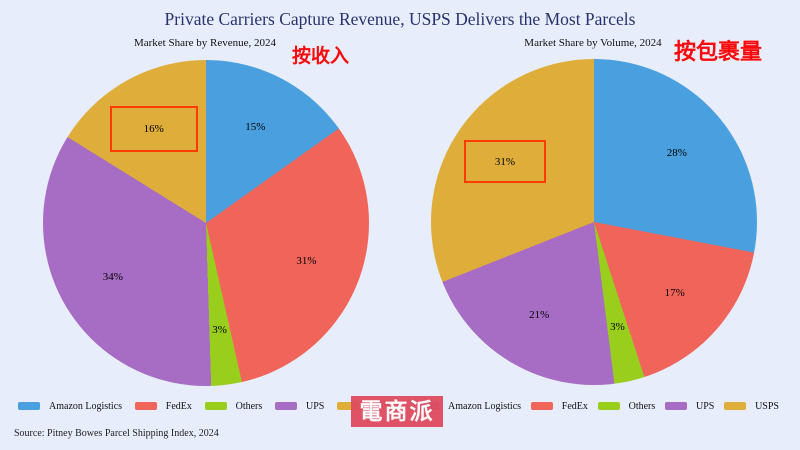 The width and height of the screenshot is (800, 450). I want to click on pie-percent-label-ups: 34%, so click(112, 276).